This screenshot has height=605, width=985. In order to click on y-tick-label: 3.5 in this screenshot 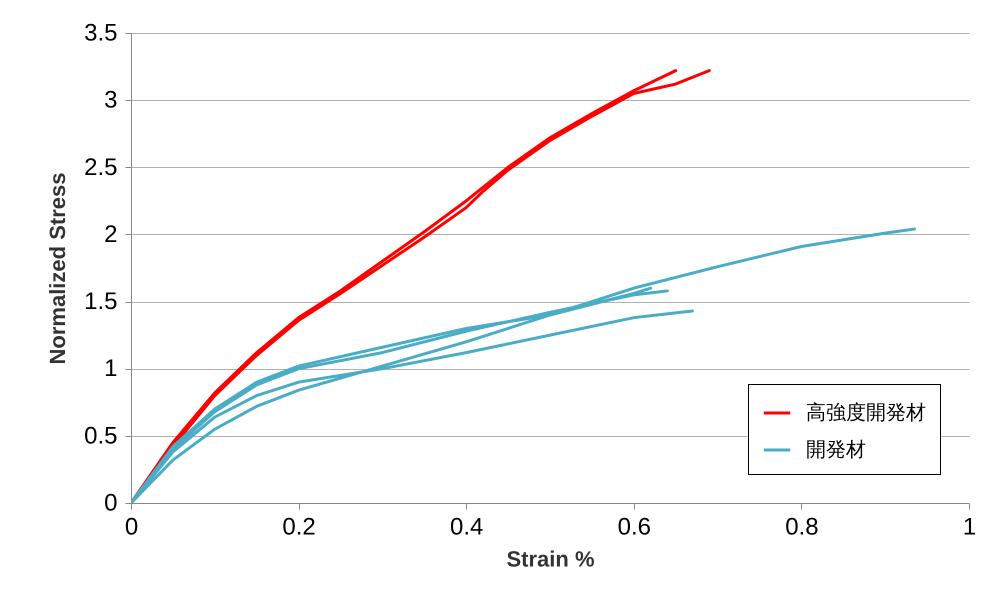, I will do `click(101, 33)`.